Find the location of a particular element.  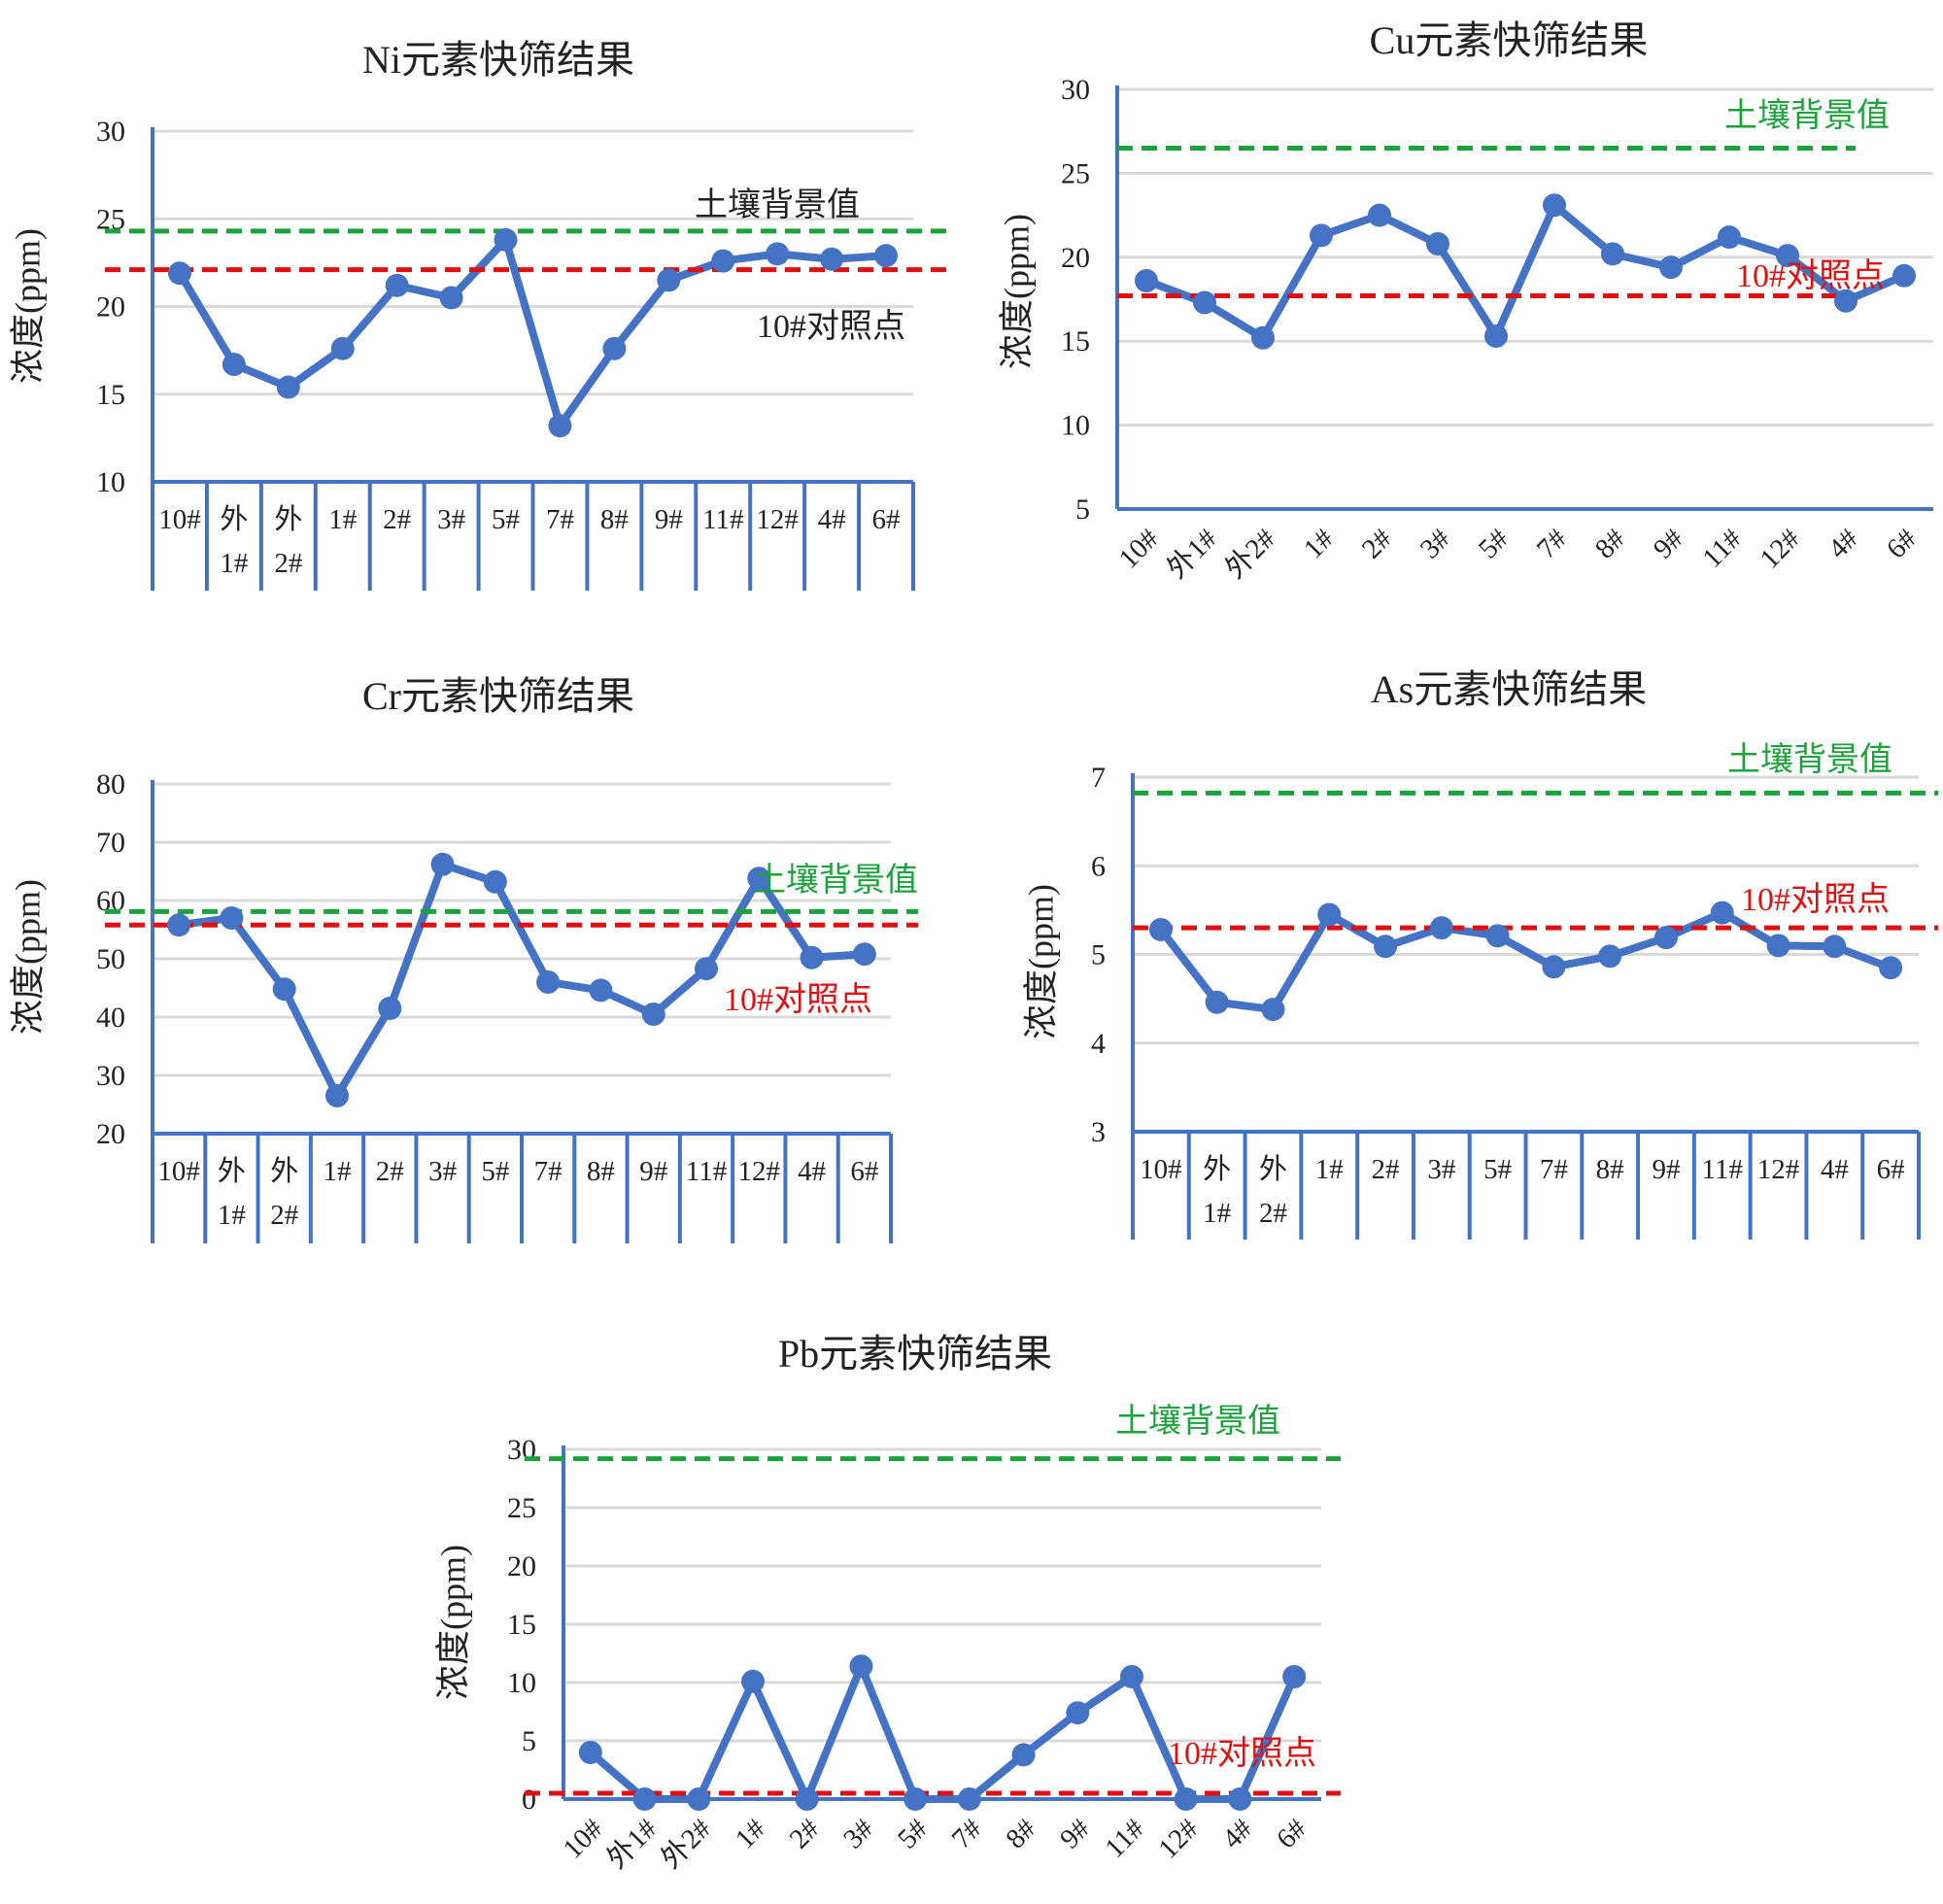

as-x-tick-label: 3# is located at coordinates (1441, 1169).